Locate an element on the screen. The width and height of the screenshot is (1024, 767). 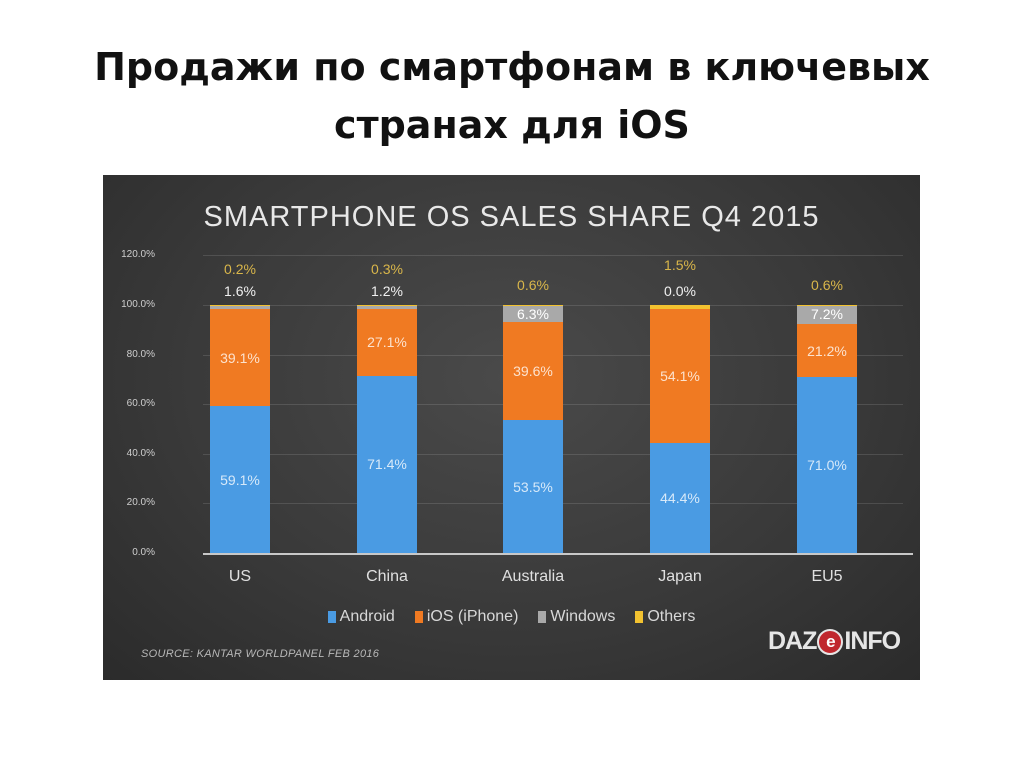
y-tick-label: 80.0% is located at coordinates (140, 354).